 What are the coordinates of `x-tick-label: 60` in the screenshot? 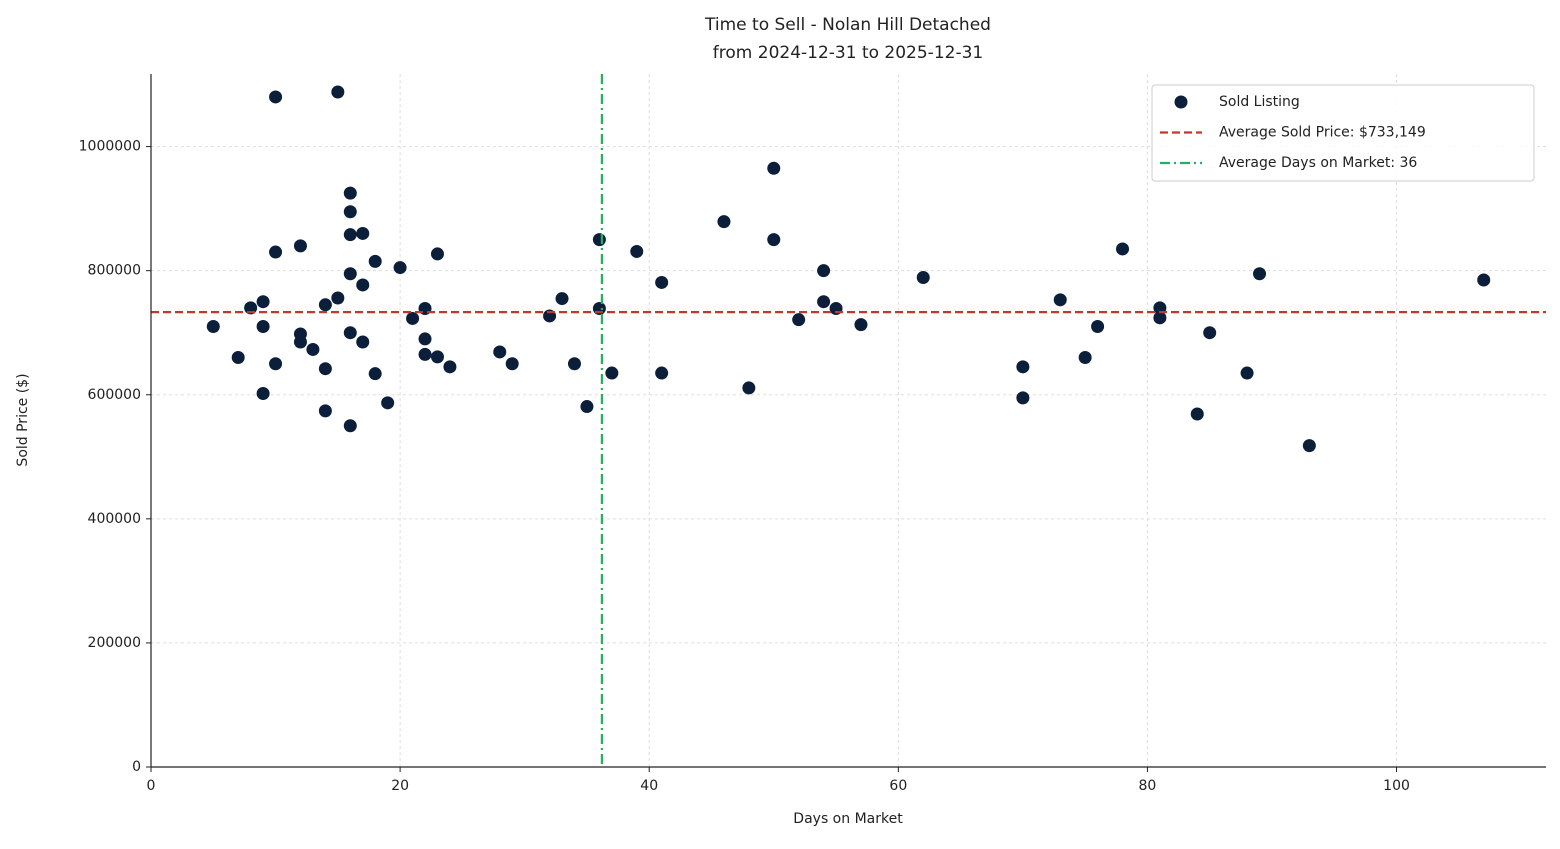 It's located at (898, 786).